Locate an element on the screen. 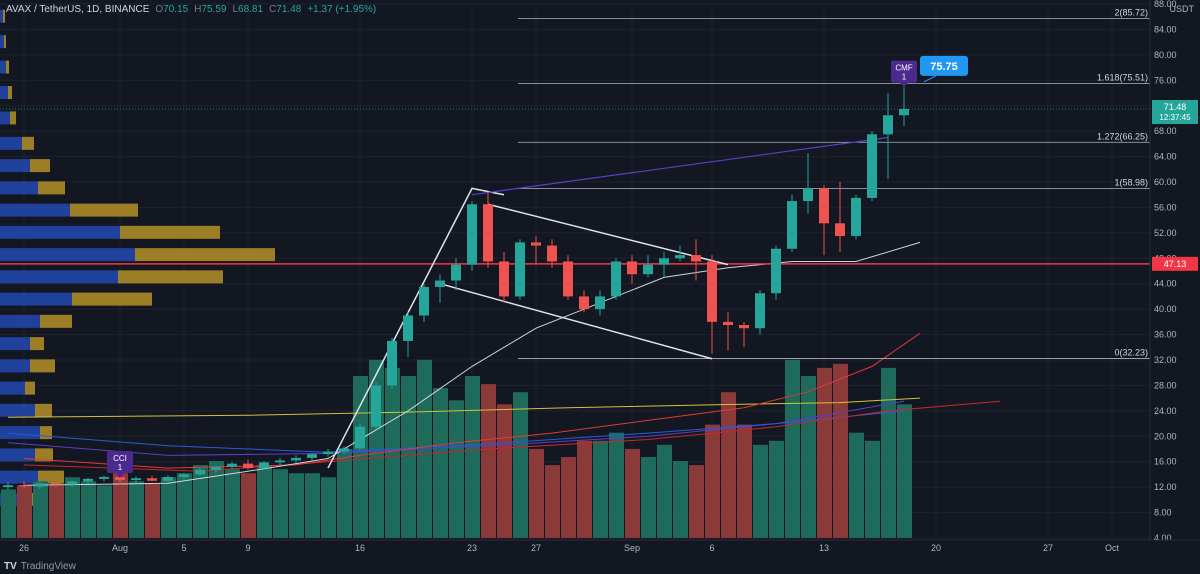 The height and width of the screenshot is (574, 1200). symbol-title: AVAX / TetherUS, 1D, BINANCE is located at coordinates (78, 9).